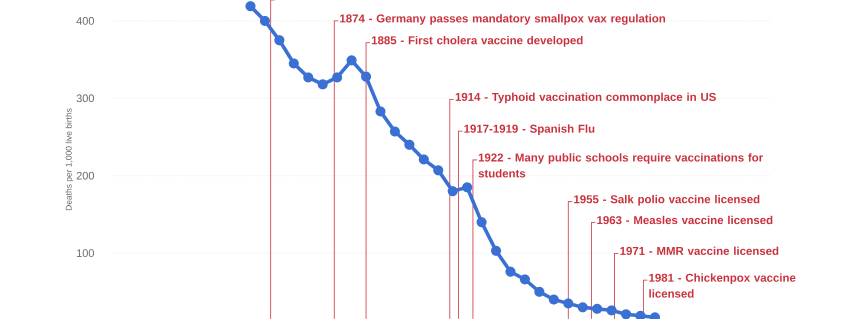  What do you see at coordinates (477, 41) in the screenshot?
I see `ref-line-label: 1885 - First cholera vaccine developed` at bounding box center [477, 41].